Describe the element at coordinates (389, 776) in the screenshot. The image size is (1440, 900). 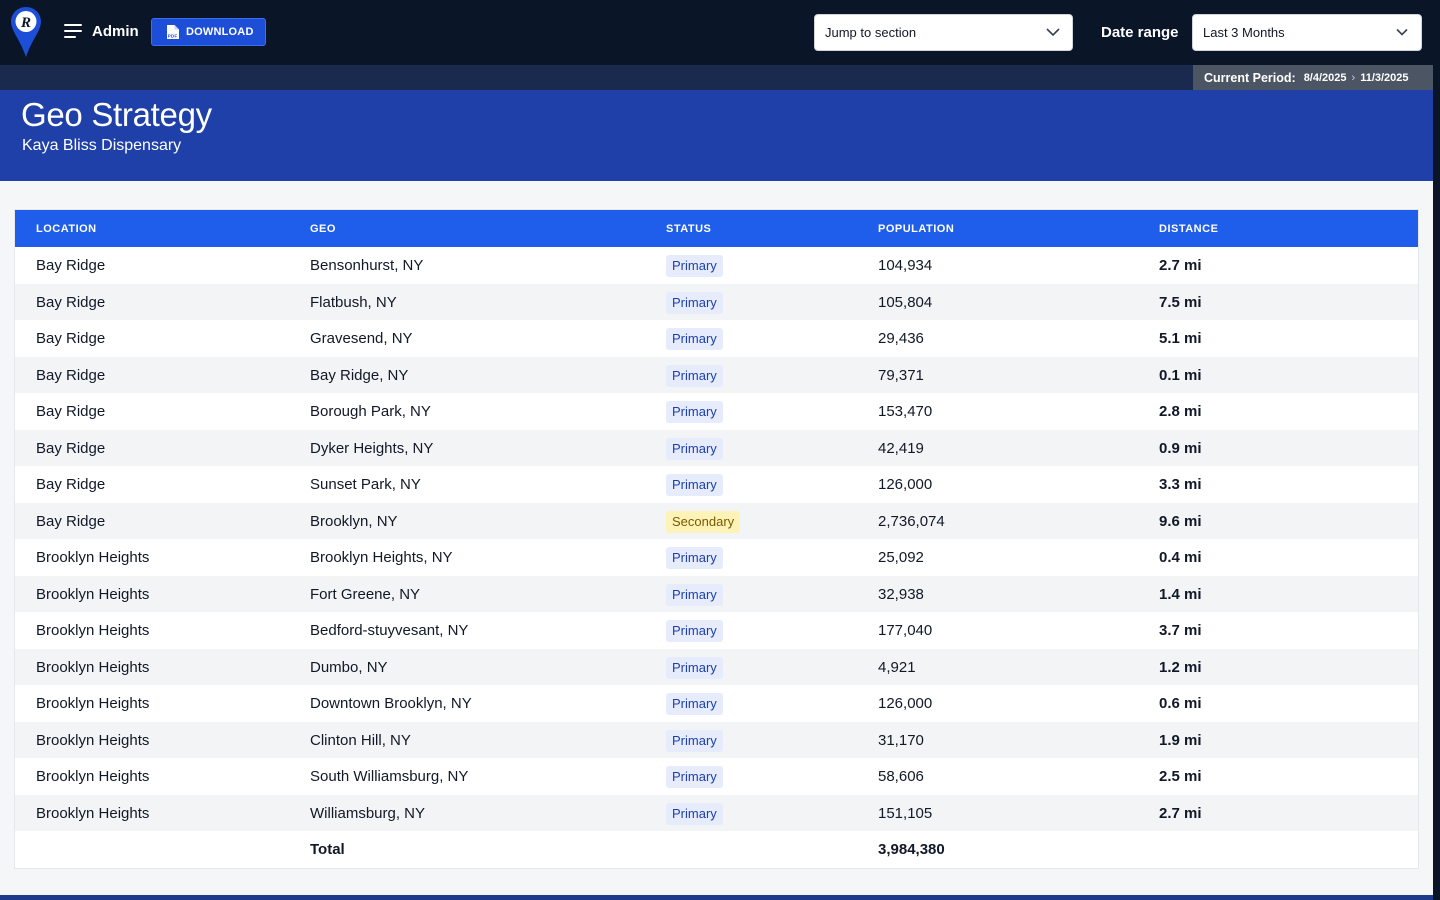
I see `geo-cell: South Williamsburg, NY` at that location.